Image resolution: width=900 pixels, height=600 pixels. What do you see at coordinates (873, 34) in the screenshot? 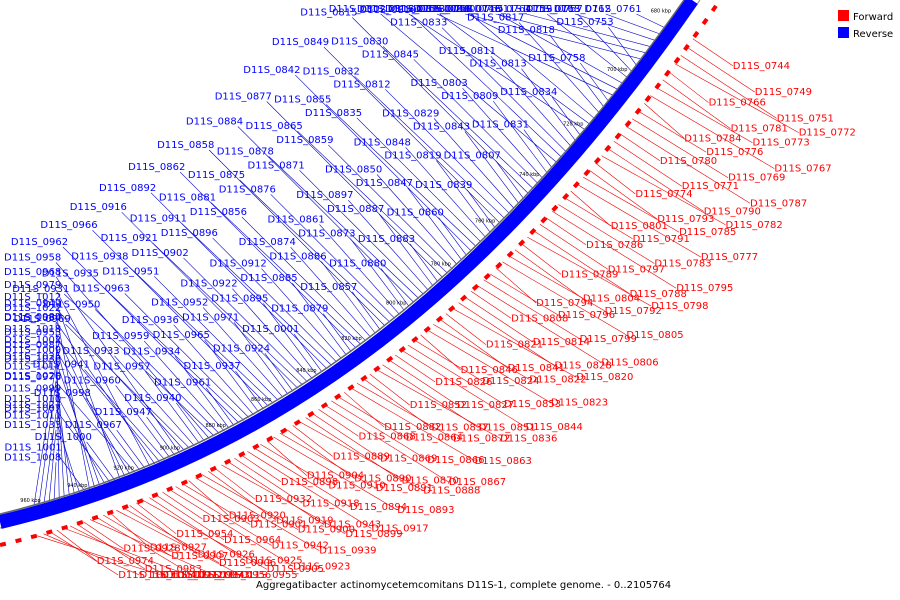
I see `legend-reverse-label: Reverse` at bounding box center [873, 34].